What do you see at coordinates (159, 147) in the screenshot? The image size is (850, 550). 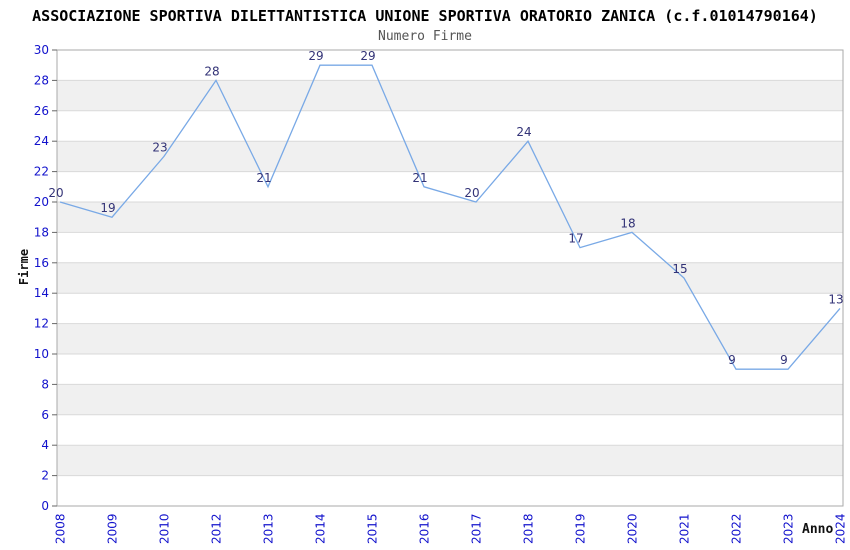 I see `point-label: 23` at bounding box center [159, 147].